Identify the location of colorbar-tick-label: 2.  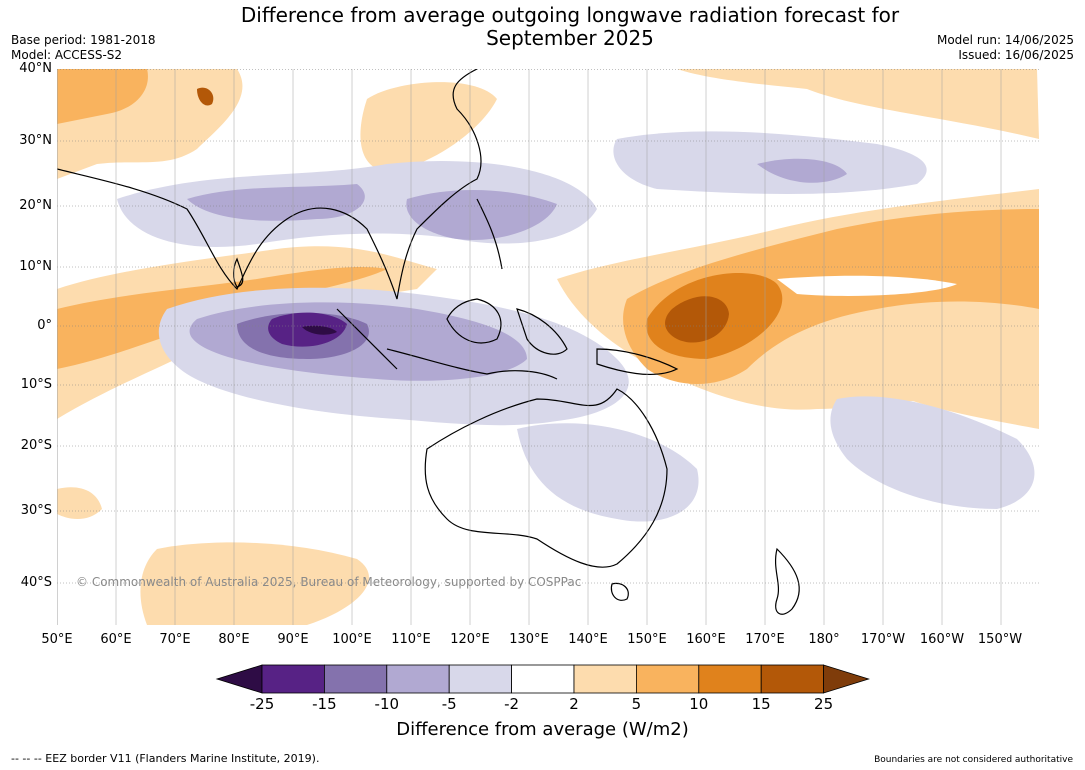
(574, 704).